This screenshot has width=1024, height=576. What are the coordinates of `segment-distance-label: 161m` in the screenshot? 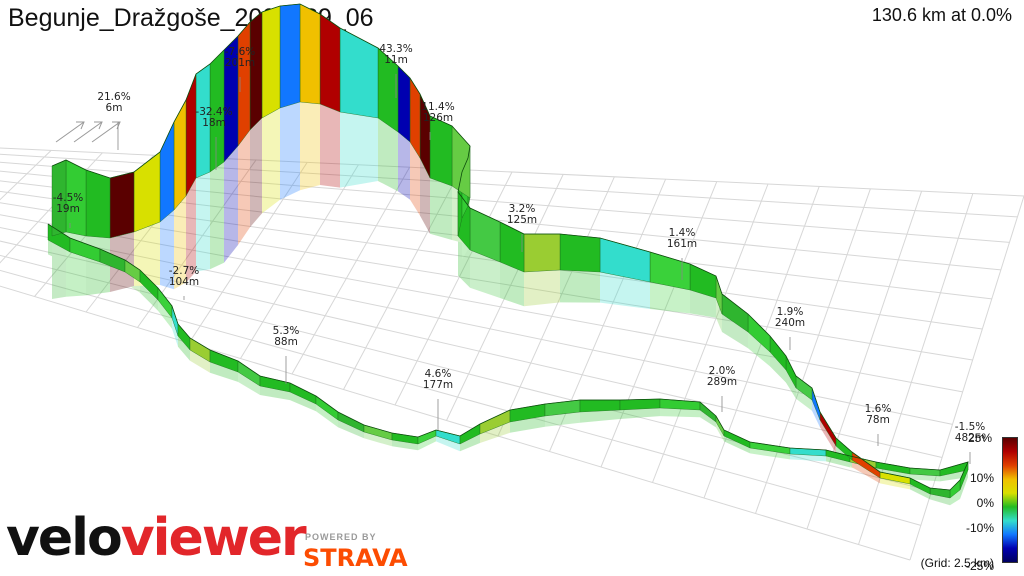 It's located at (682, 244).